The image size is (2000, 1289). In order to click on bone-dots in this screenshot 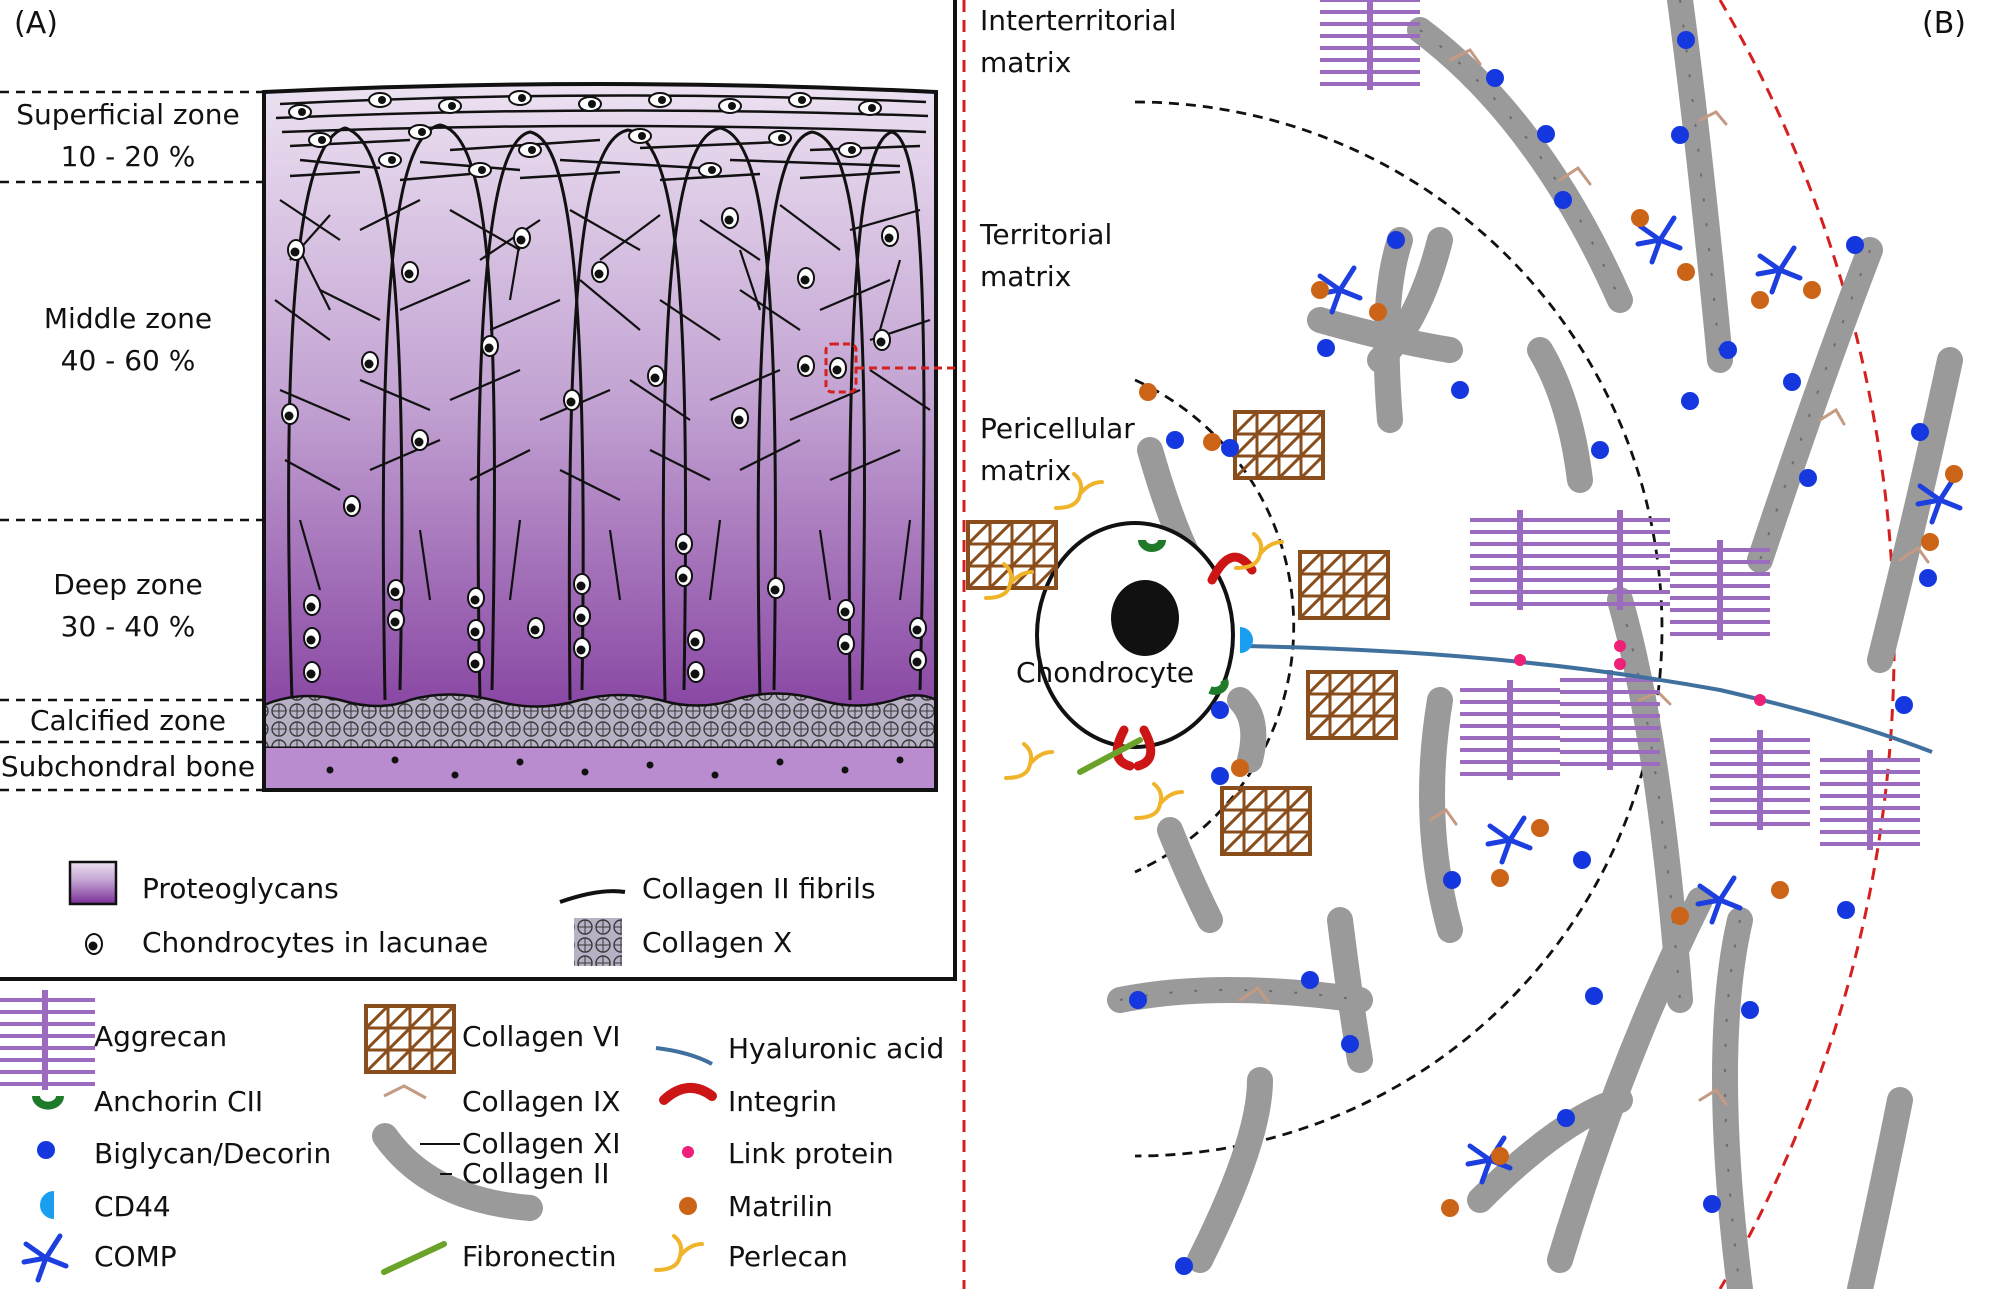, I will do `click(615, 767)`.